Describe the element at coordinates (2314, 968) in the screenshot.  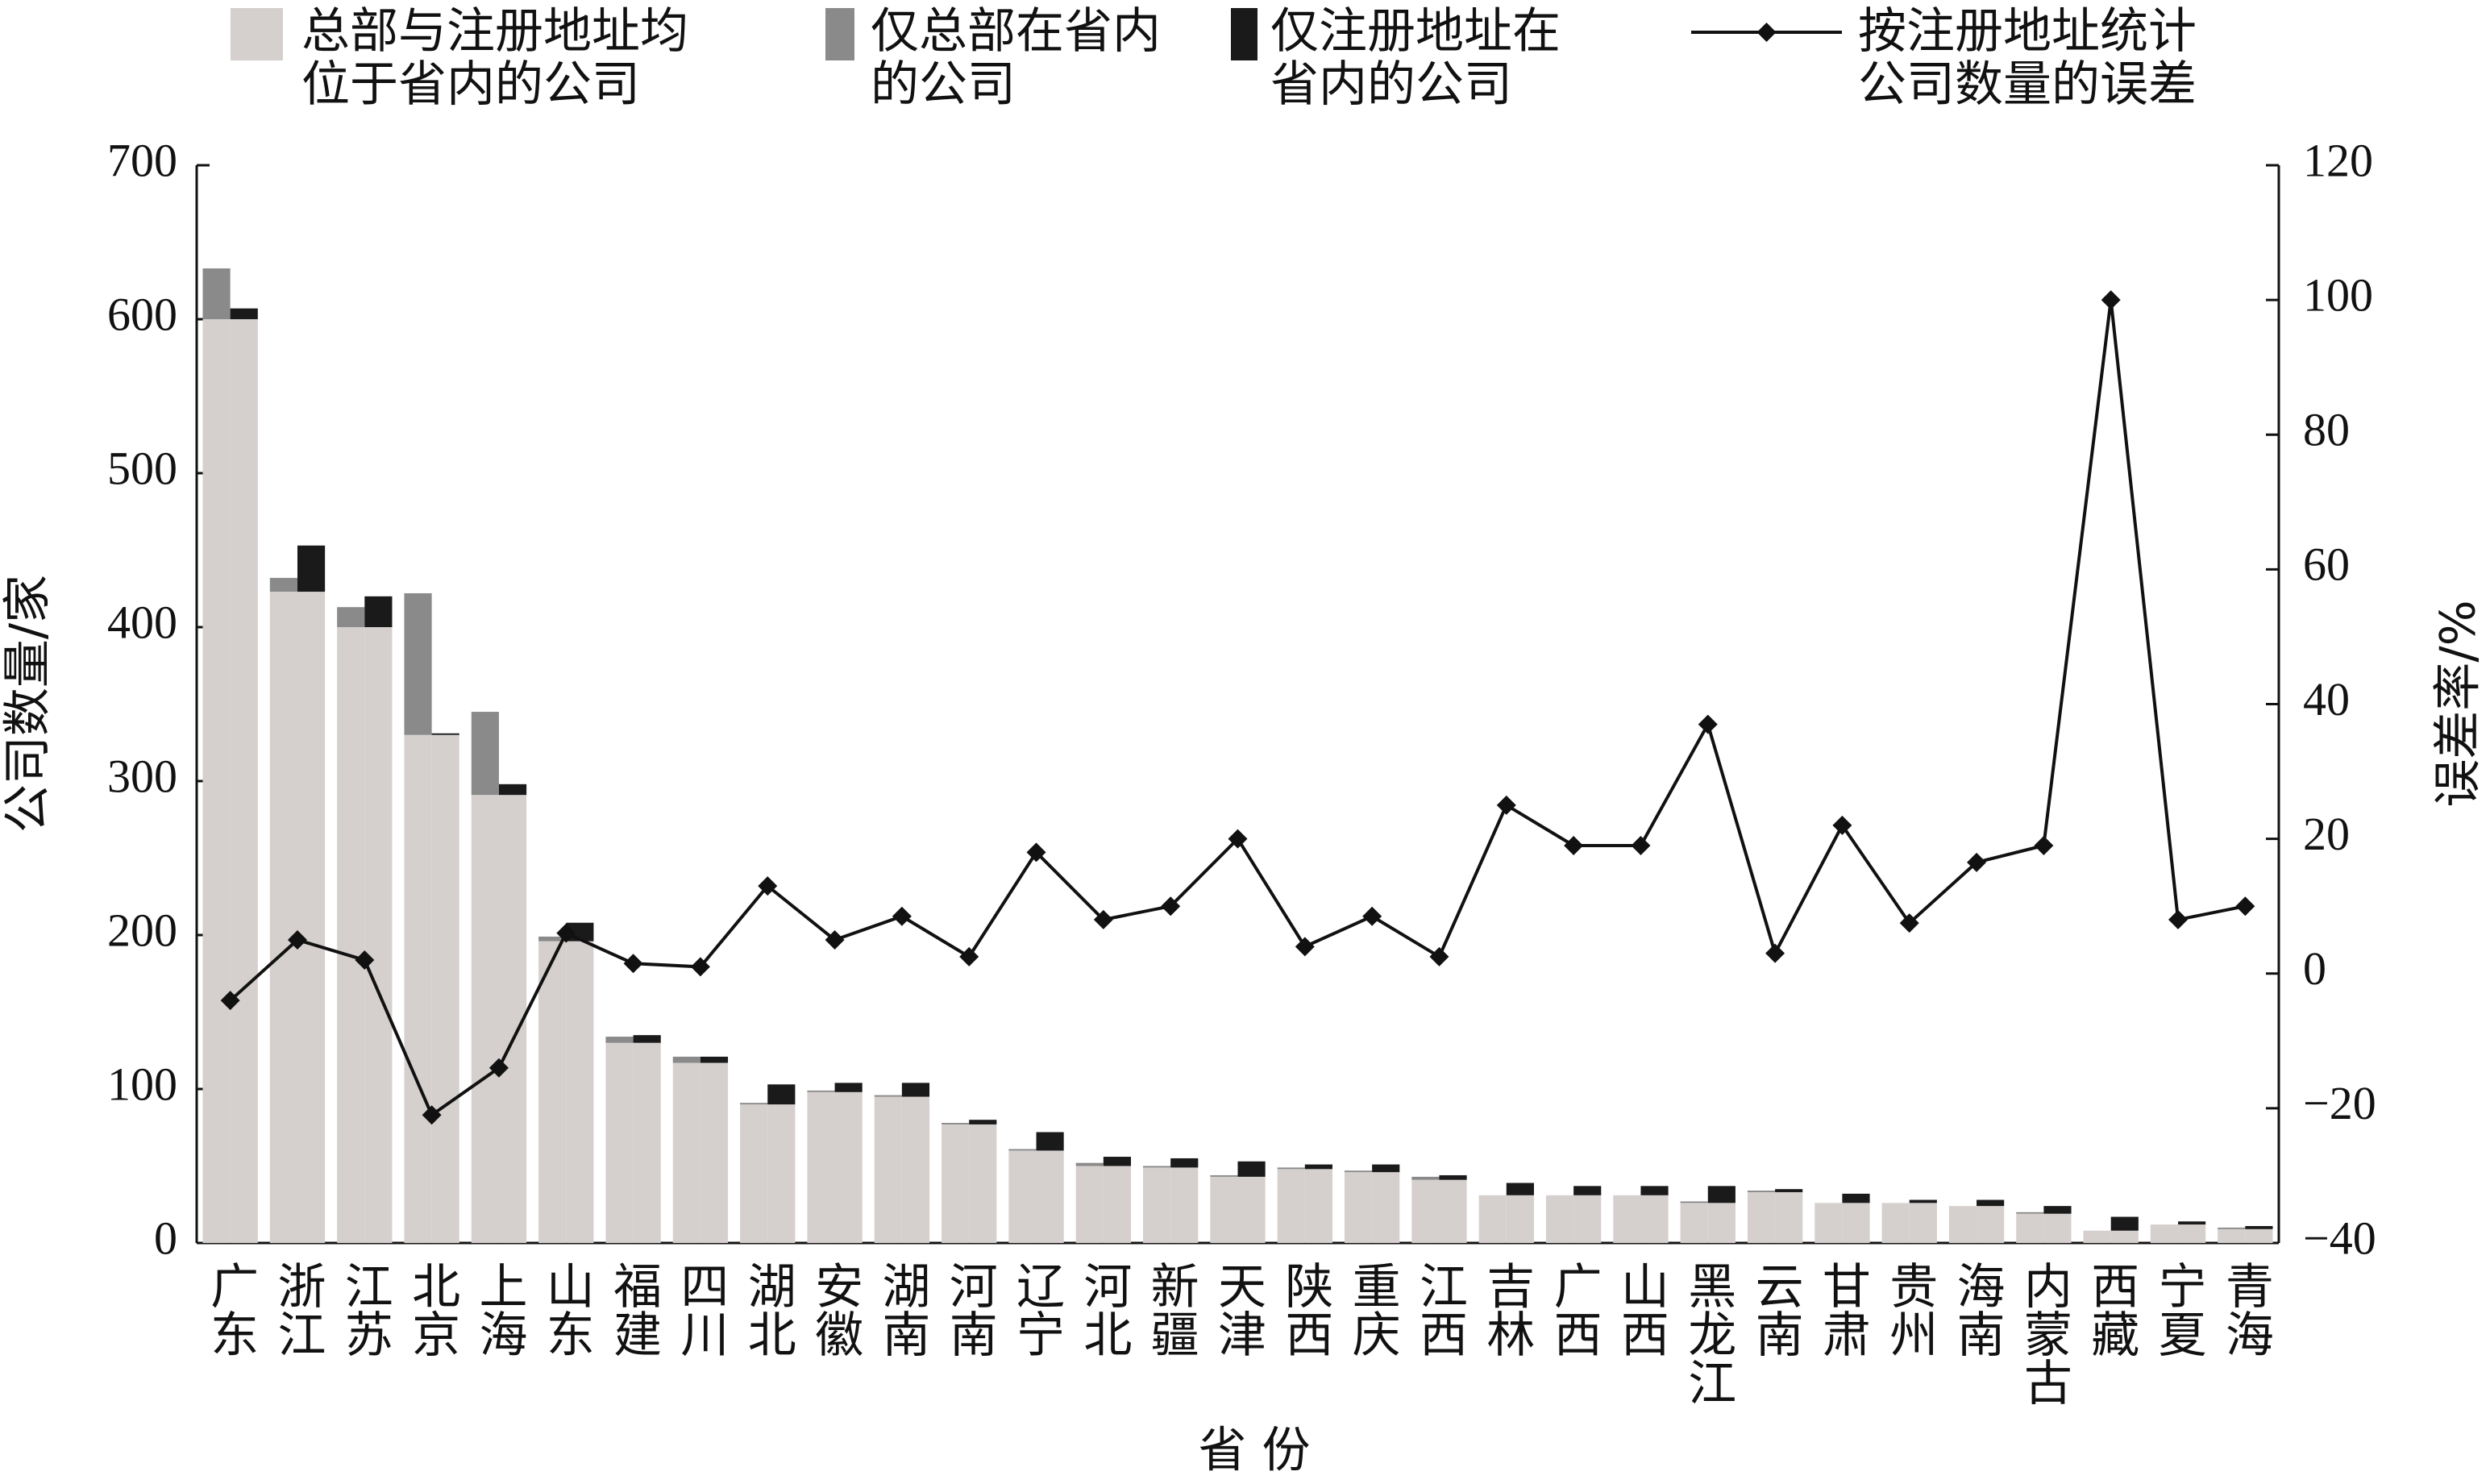
I see `y2-tick-label: 0` at that location.